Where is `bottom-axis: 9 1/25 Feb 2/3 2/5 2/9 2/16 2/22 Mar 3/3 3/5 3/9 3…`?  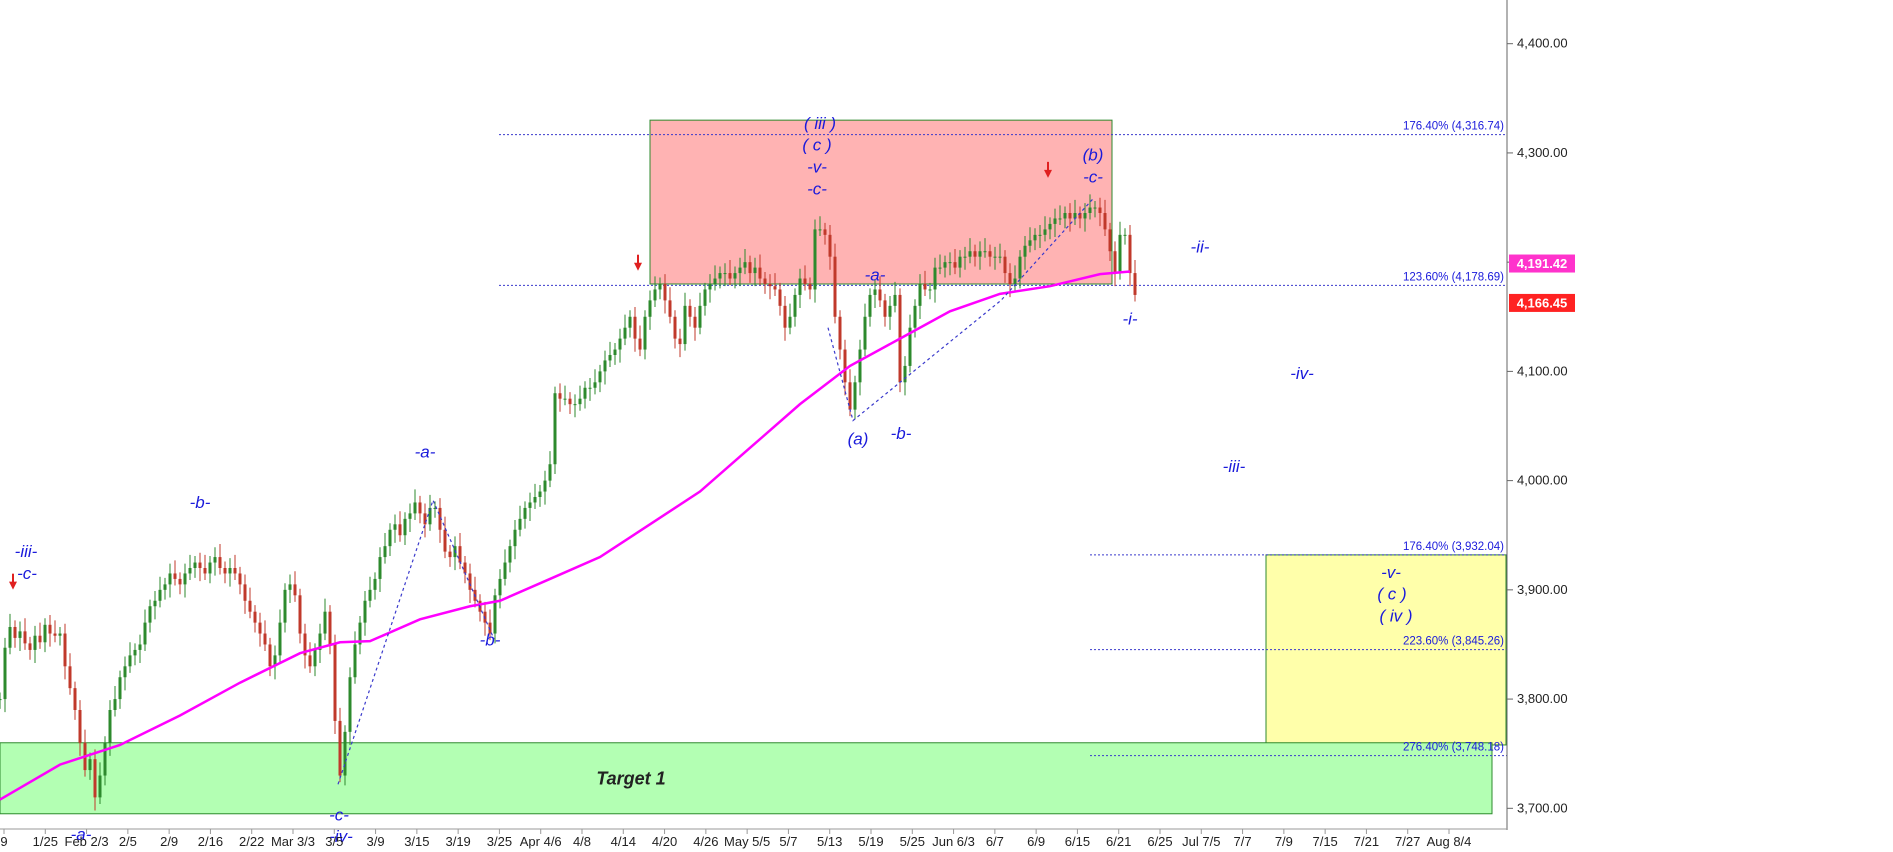
bottom-axis: 9 1/25 Feb 2/3 2/5 2/9 2/16 2/22 Mar 3/3 3/5 3/9 3… is located at coordinates (753, 838).